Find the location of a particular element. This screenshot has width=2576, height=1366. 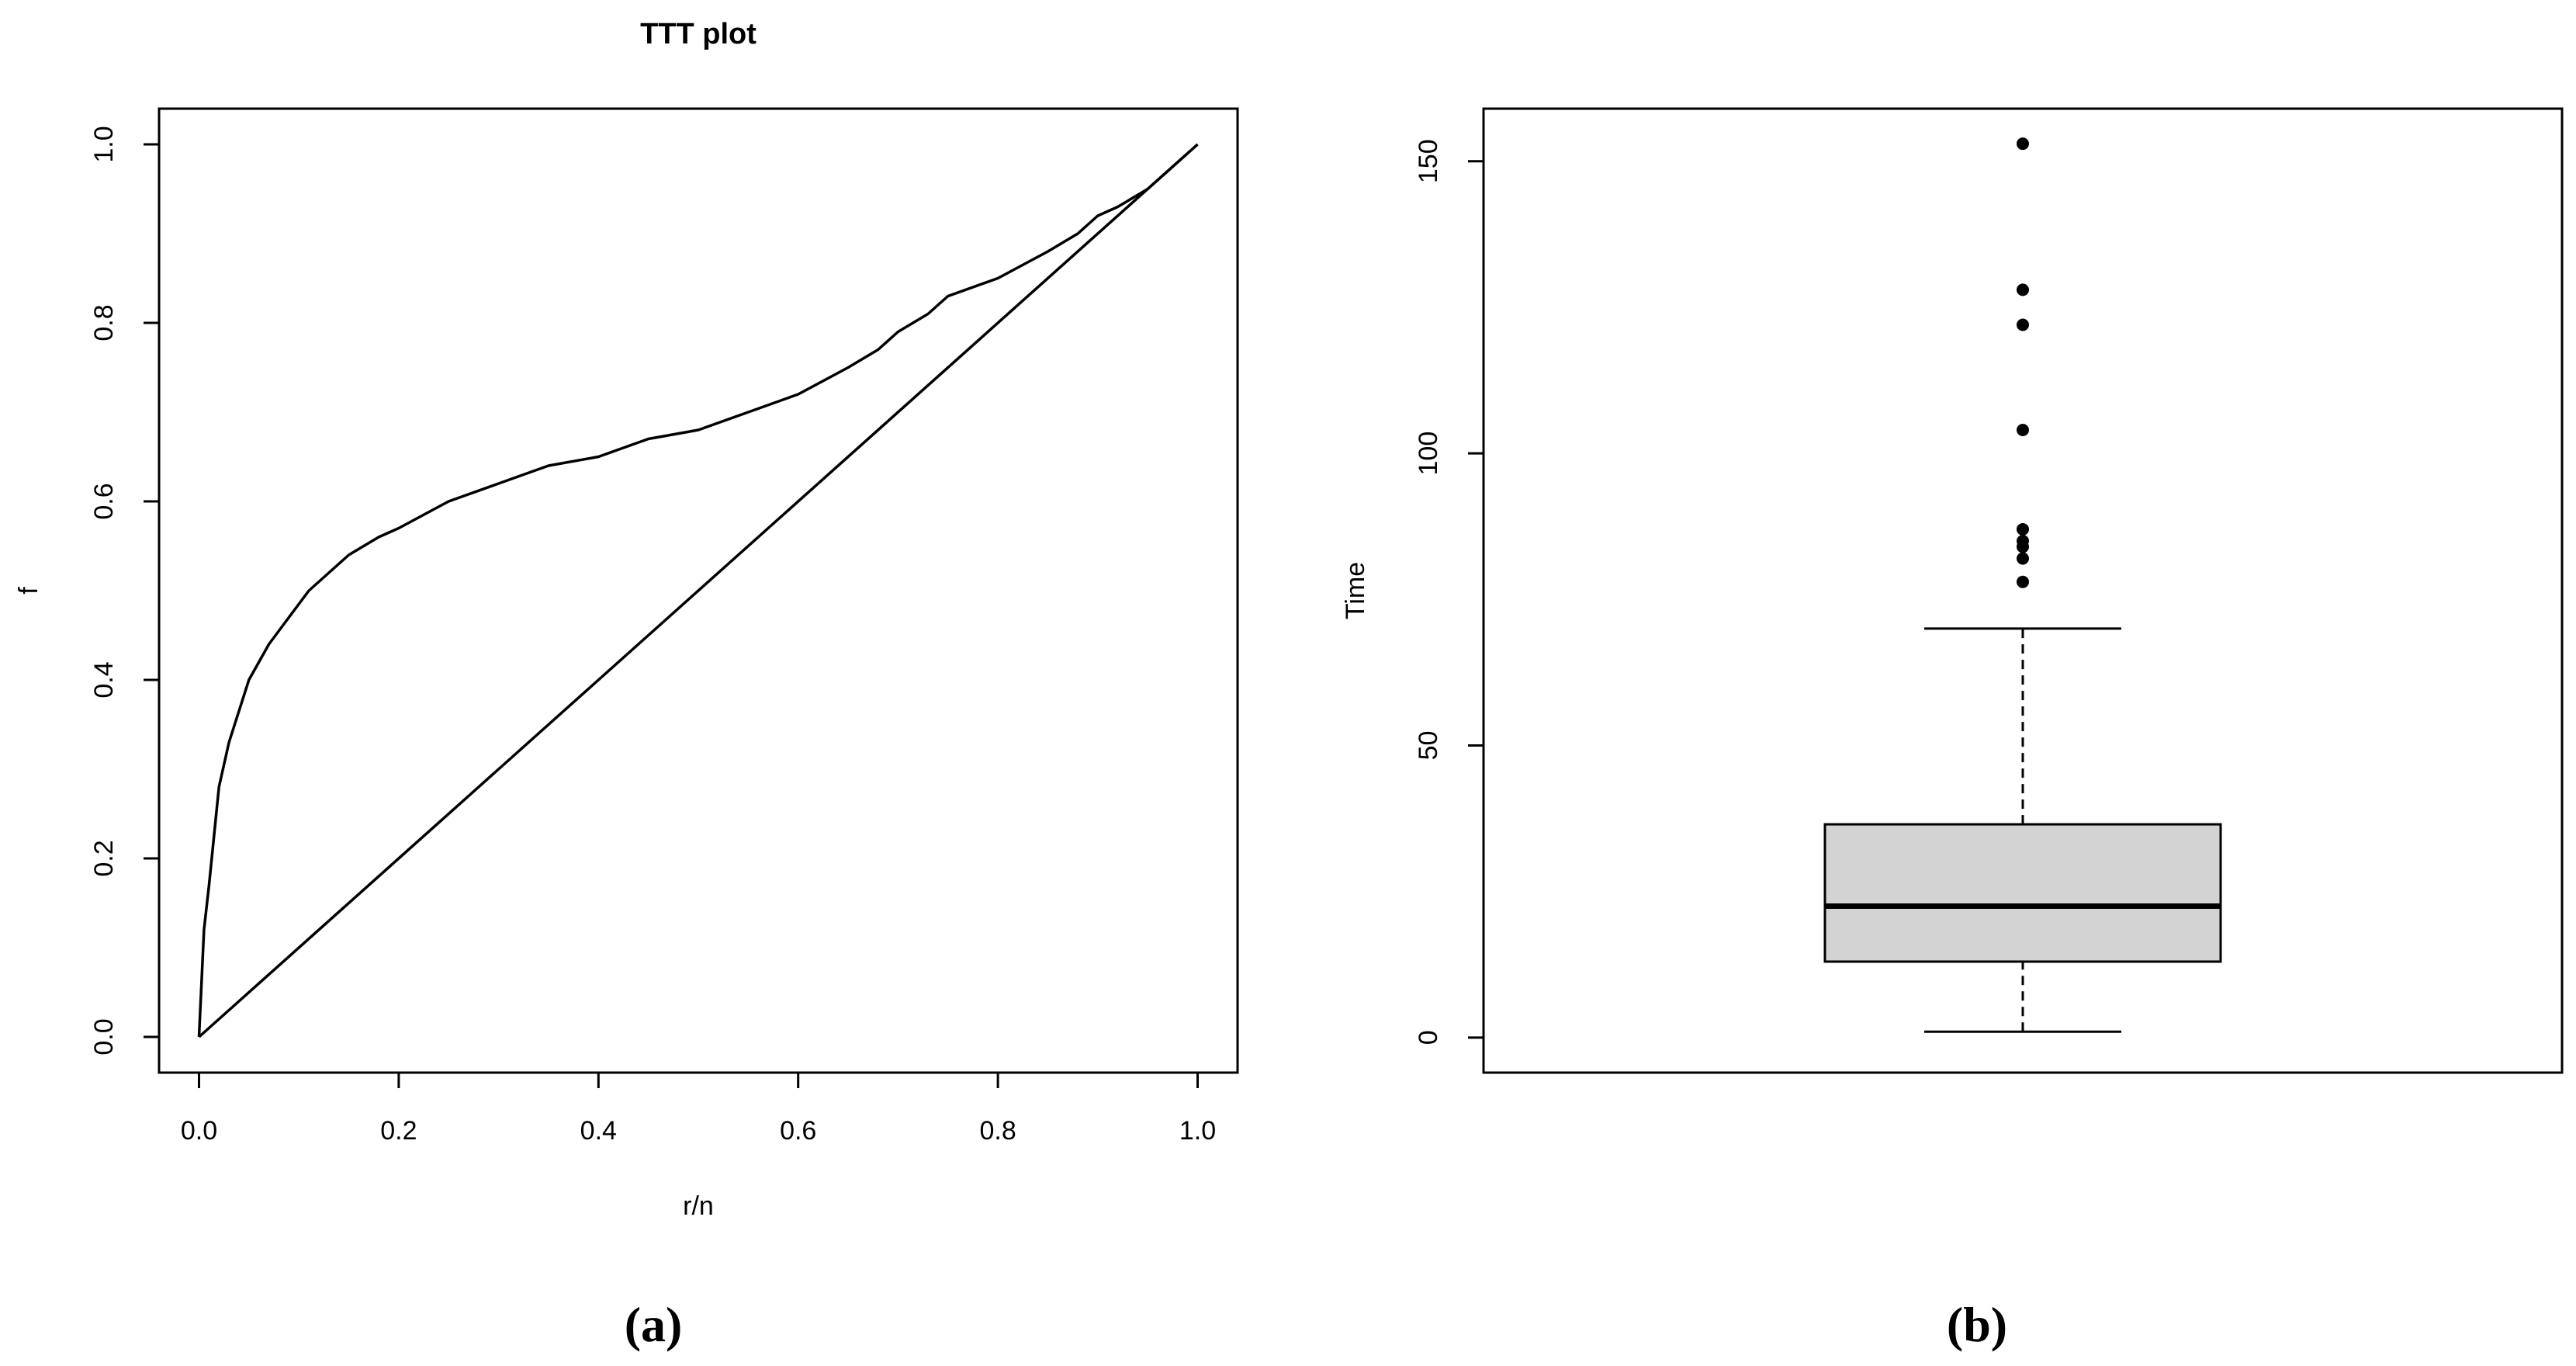

ttt-x-tick-label: 1.0 is located at coordinates (1197, 1131).